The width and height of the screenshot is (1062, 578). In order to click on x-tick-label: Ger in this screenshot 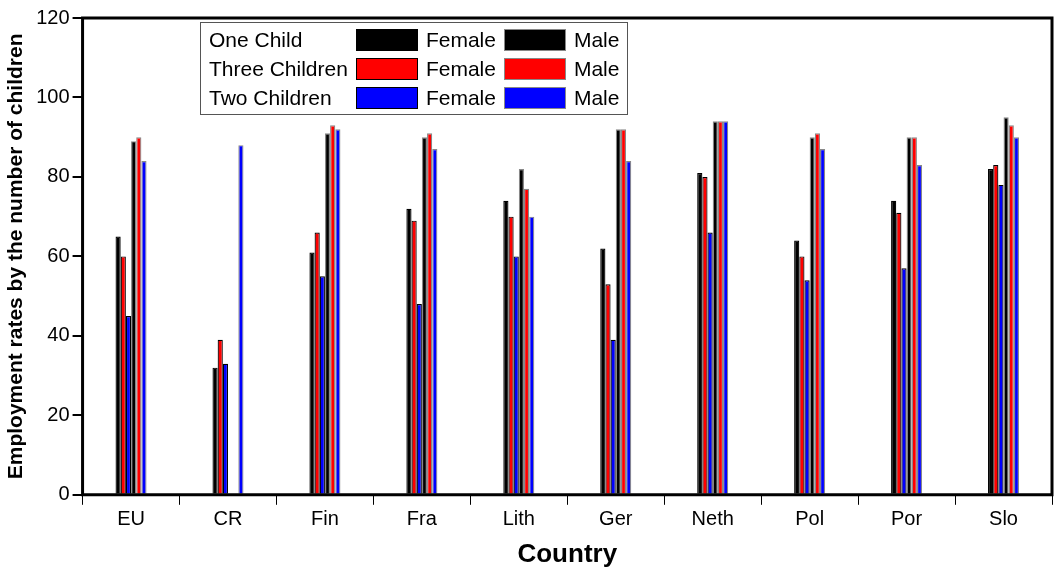, I will do `click(616, 518)`.